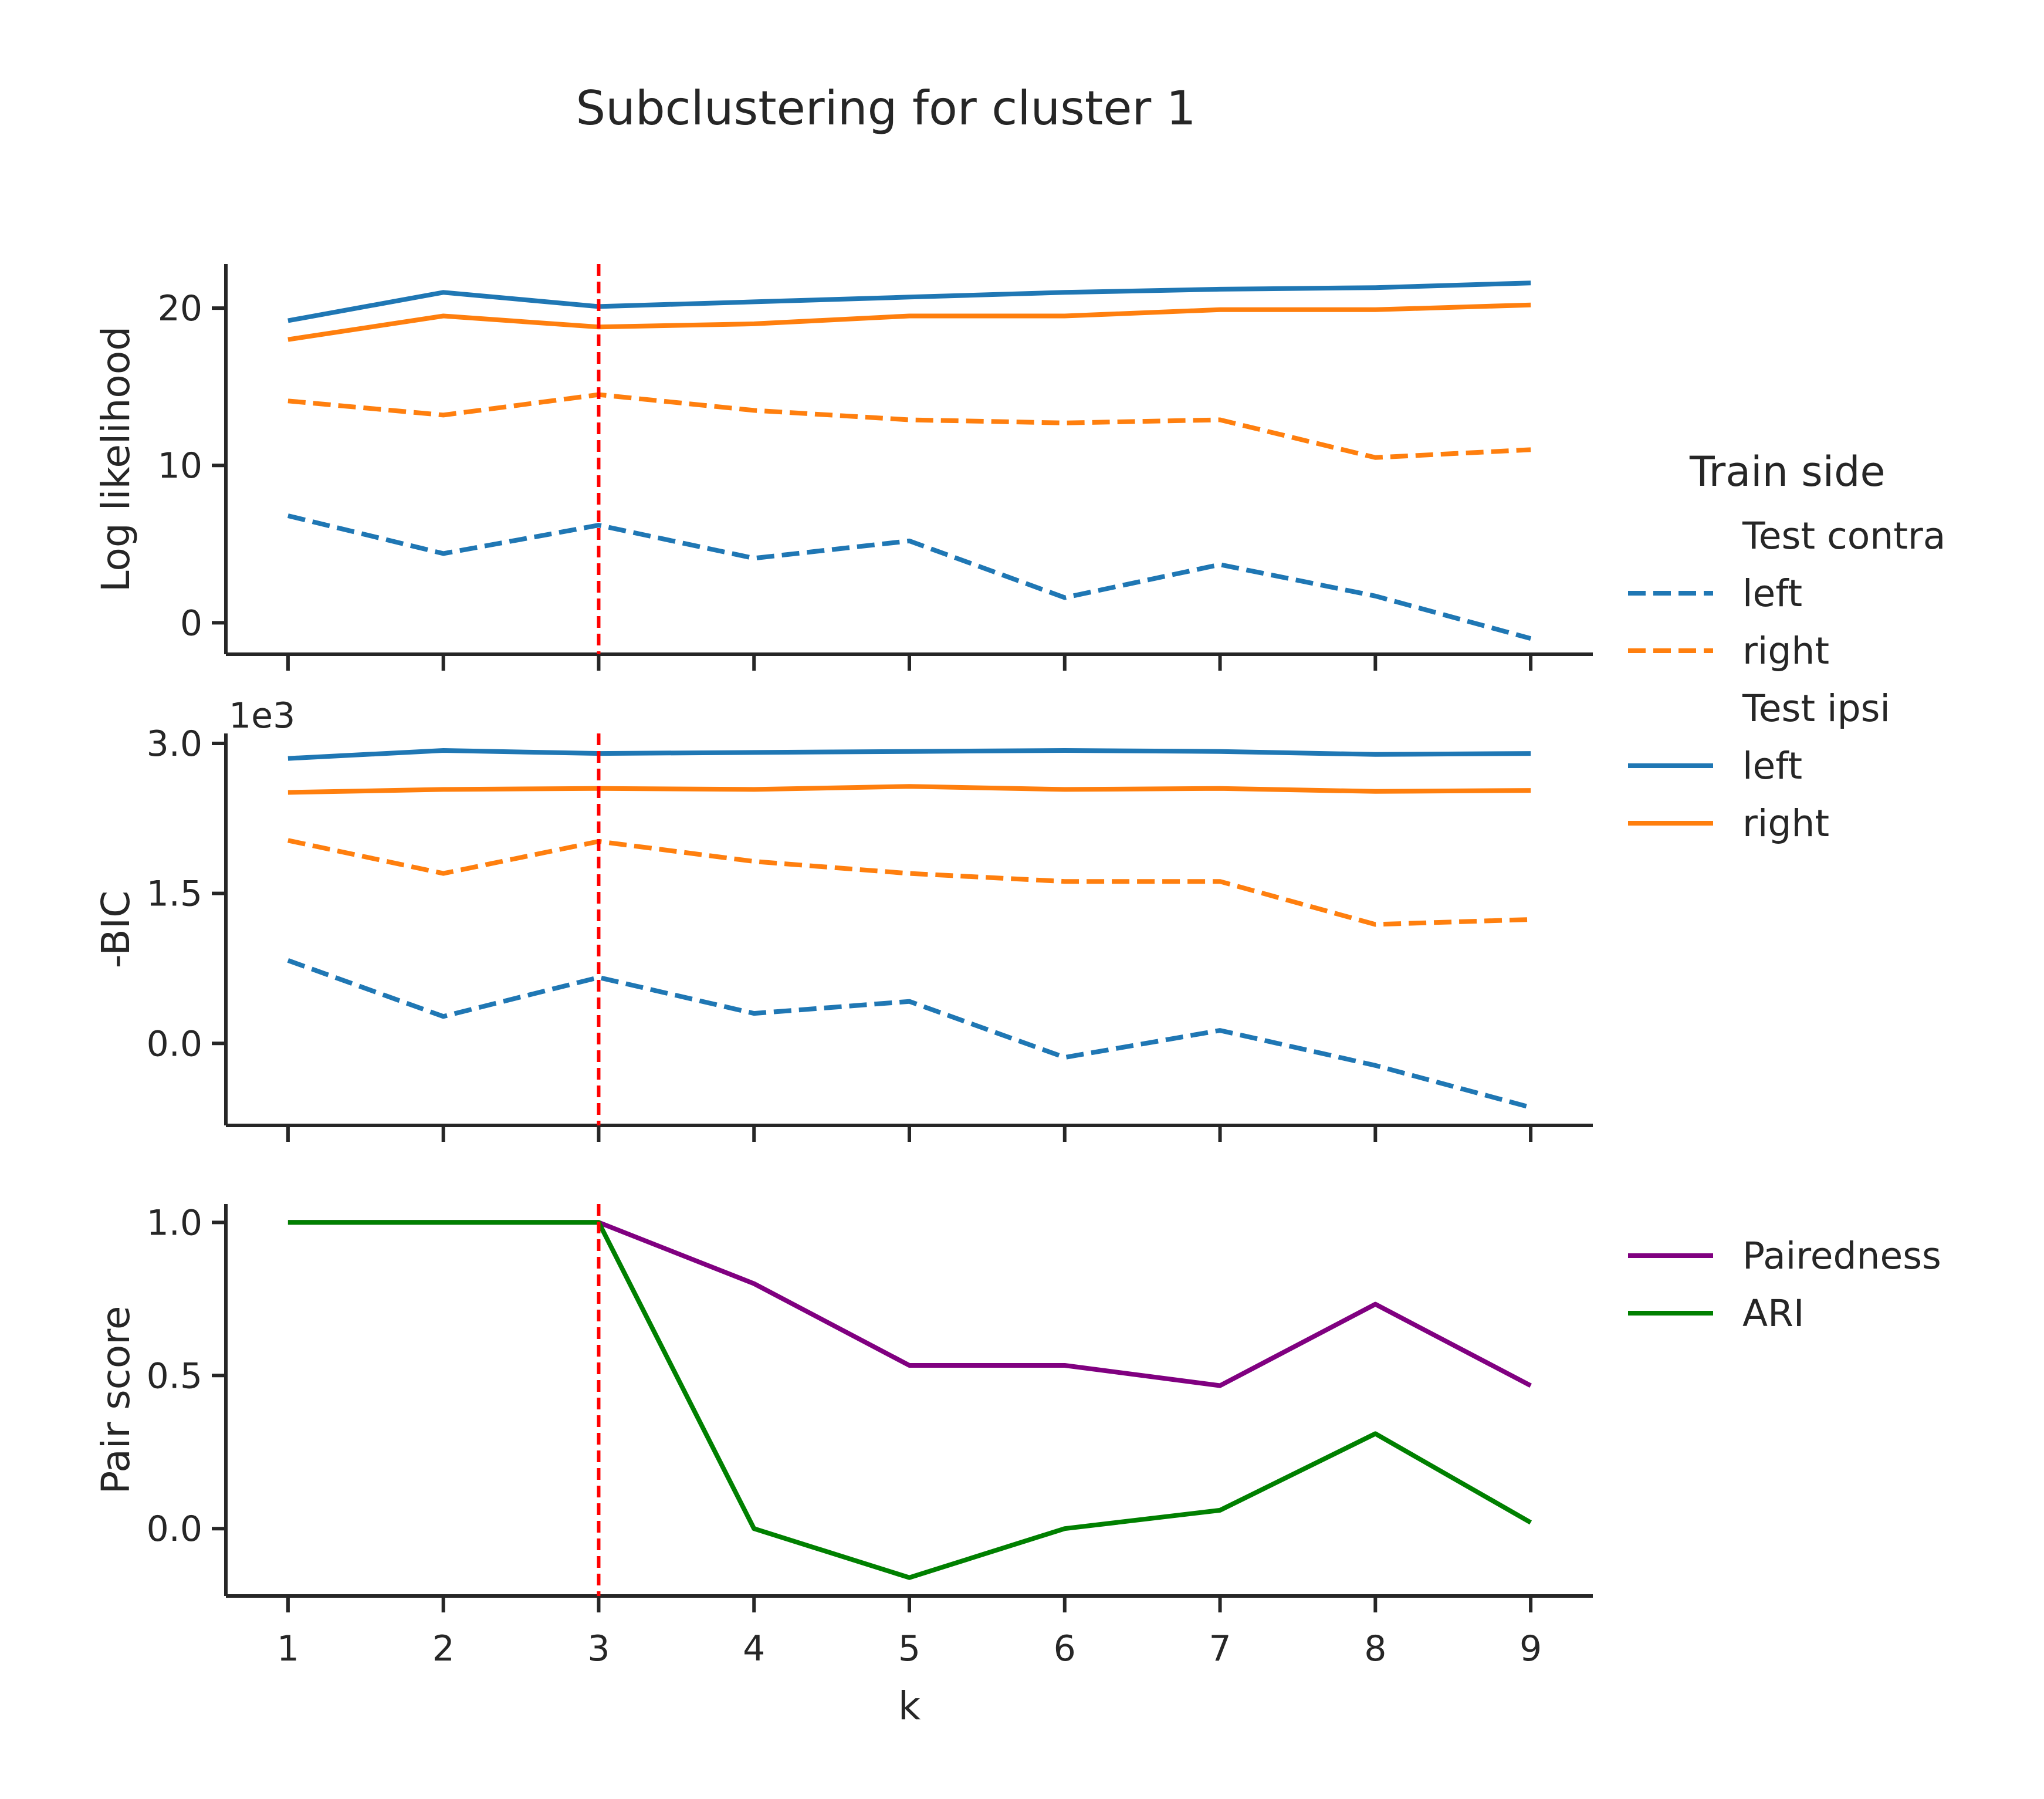 Image resolution: width=2044 pixels, height=1799 pixels. What do you see at coordinates (909, 1706) in the screenshot?
I see `x-axis-label: k` at bounding box center [909, 1706].